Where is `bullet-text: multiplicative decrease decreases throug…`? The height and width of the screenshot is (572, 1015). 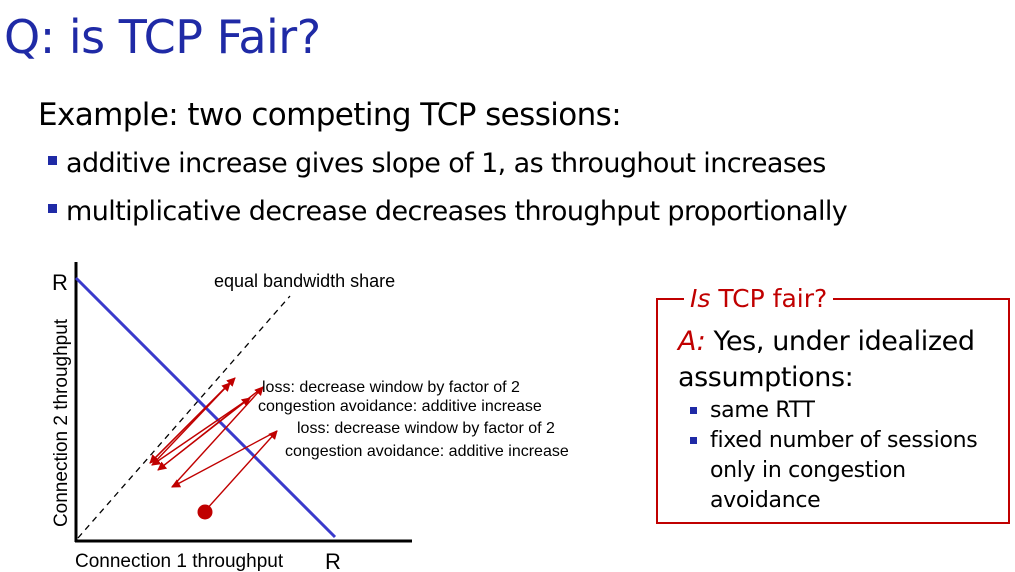
bullet-text: multiplicative decrease decreases throug… is located at coordinates (457, 211).